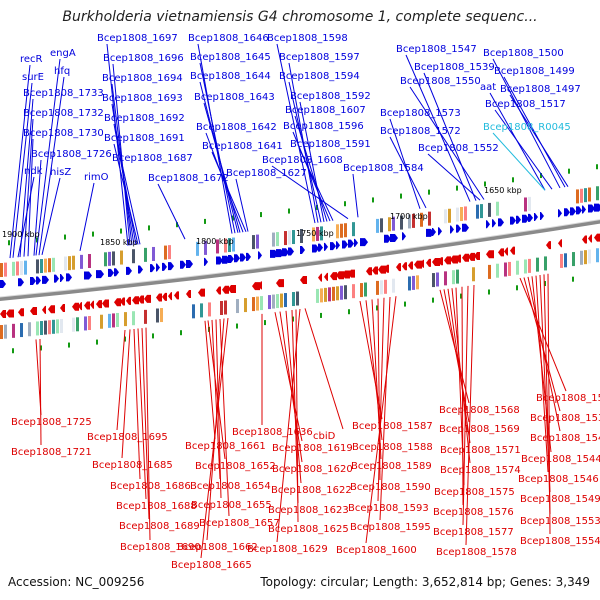  What do you see at coordinates (143, 58) in the screenshot?
I see `gene-label: Bcep1808_1696` at bounding box center [143, 58].